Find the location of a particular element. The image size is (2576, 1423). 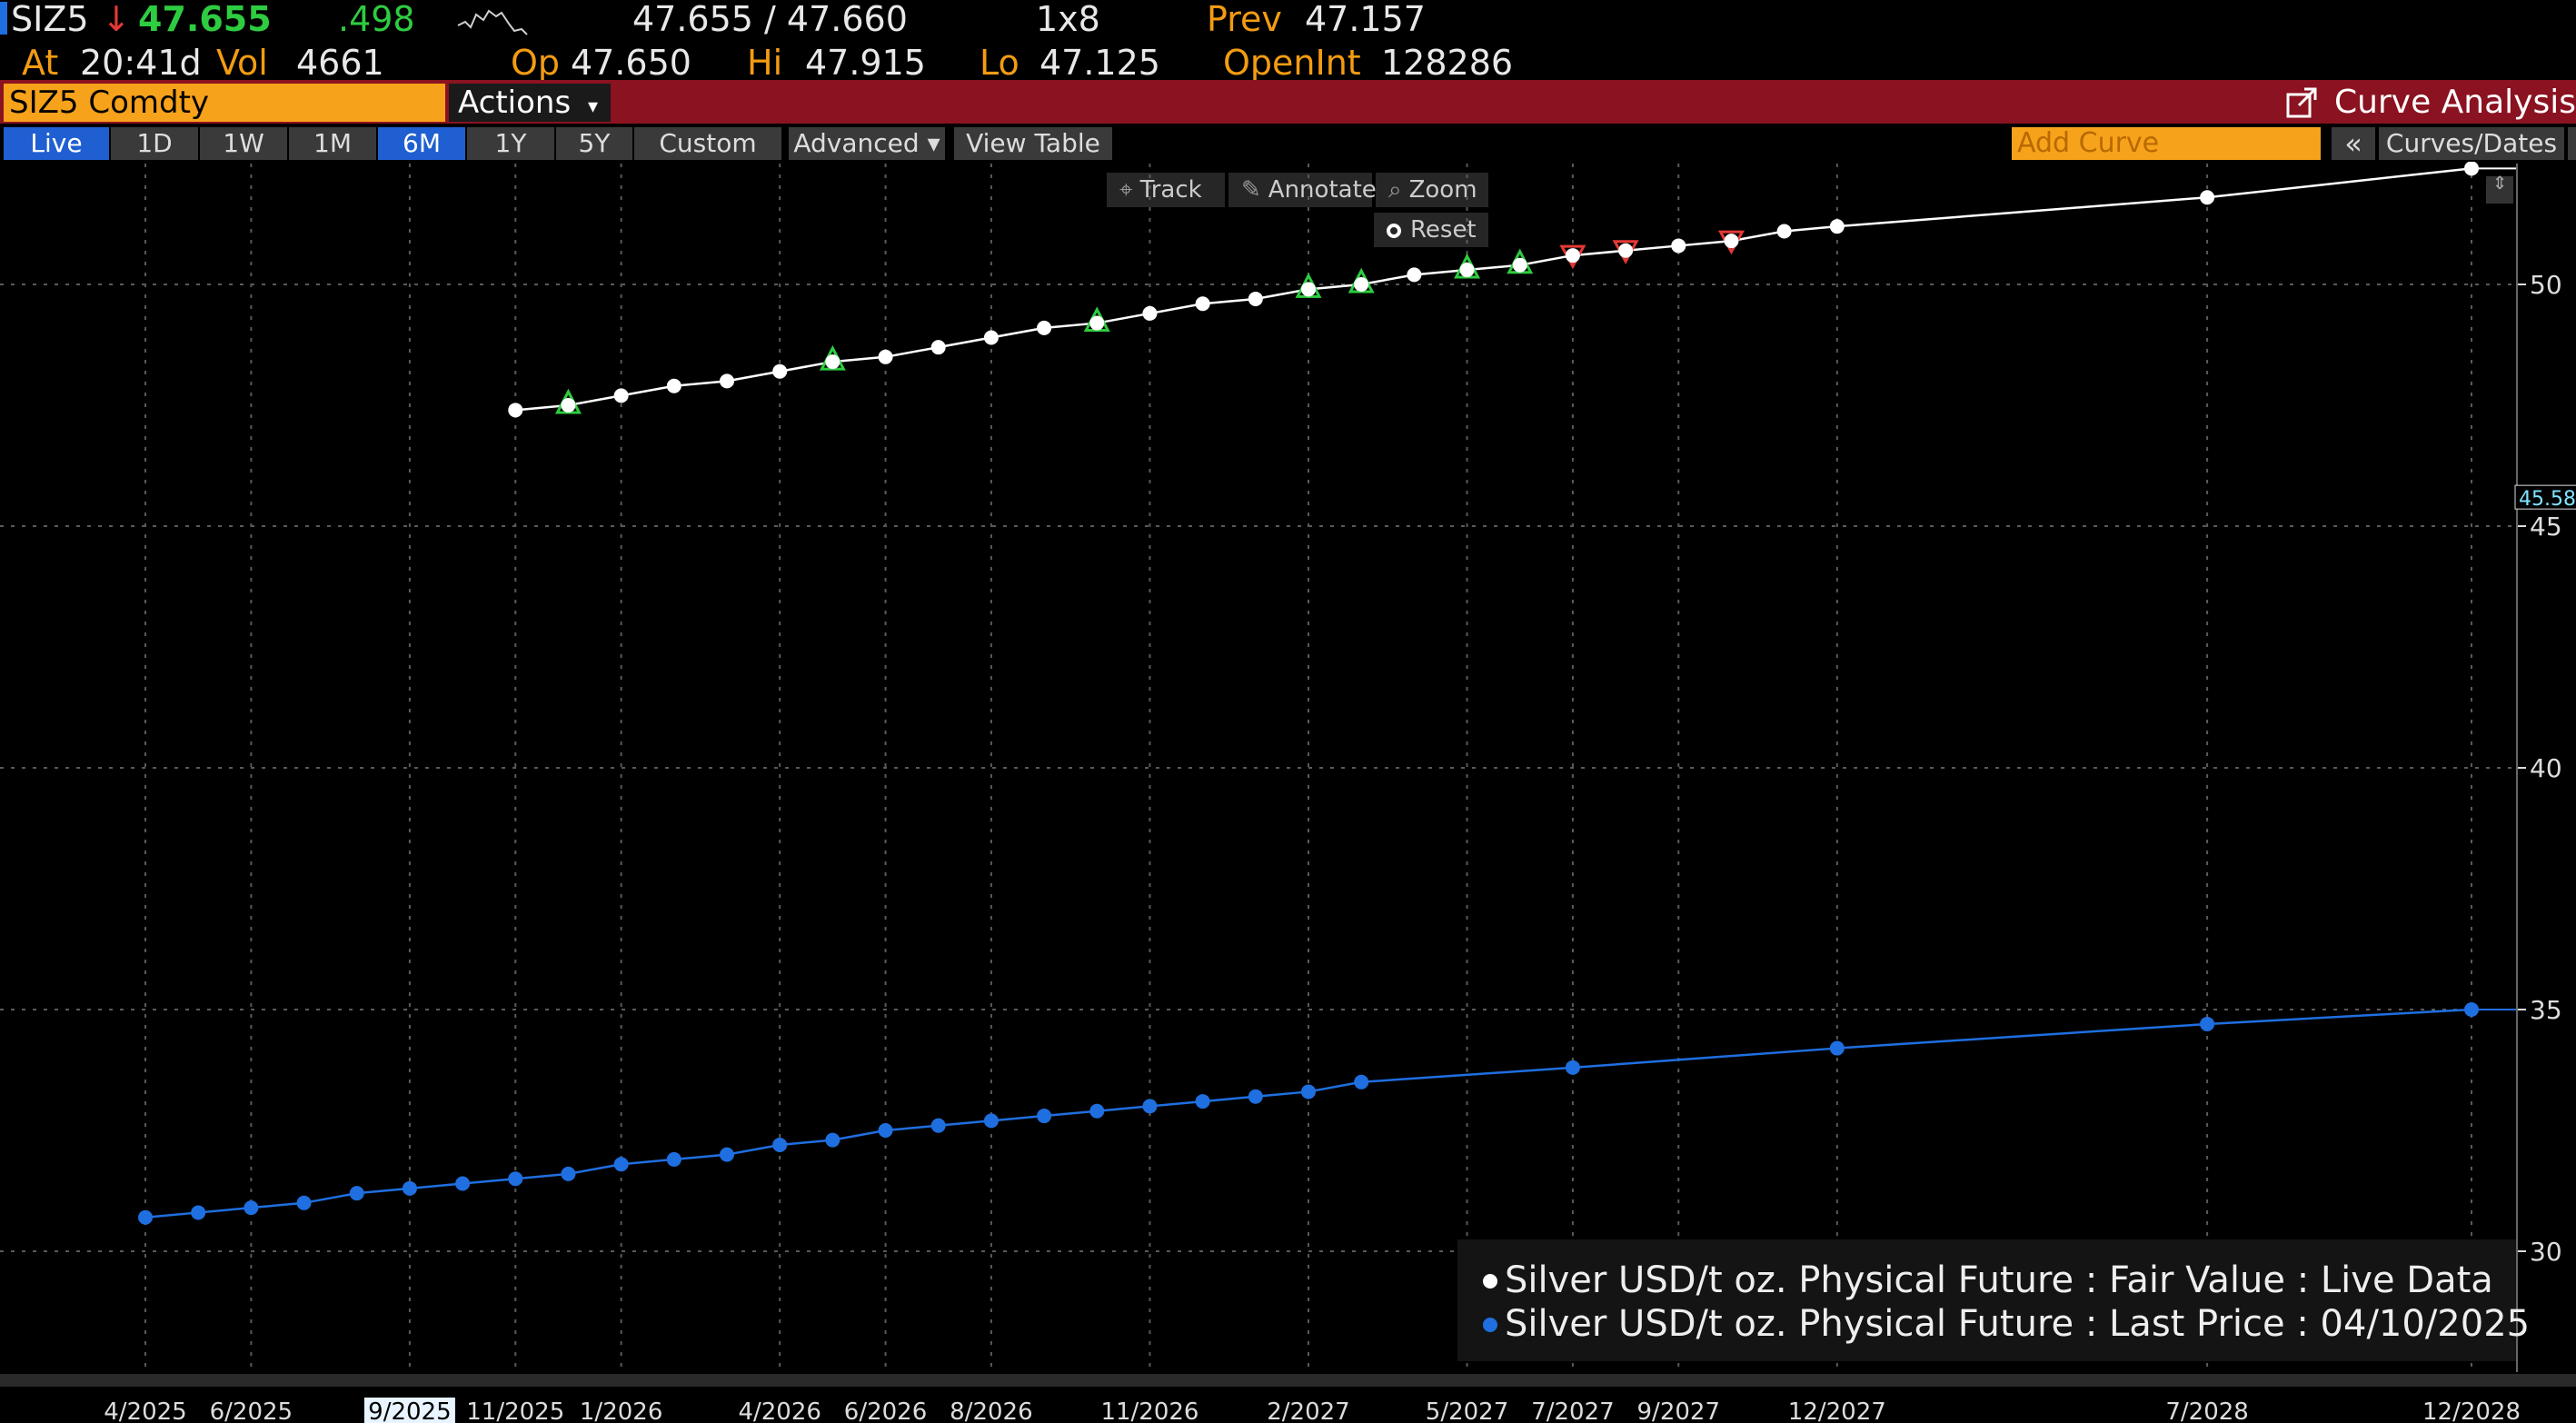

security-input: SIZ5 Comdty is located at coordinates (224, 103).